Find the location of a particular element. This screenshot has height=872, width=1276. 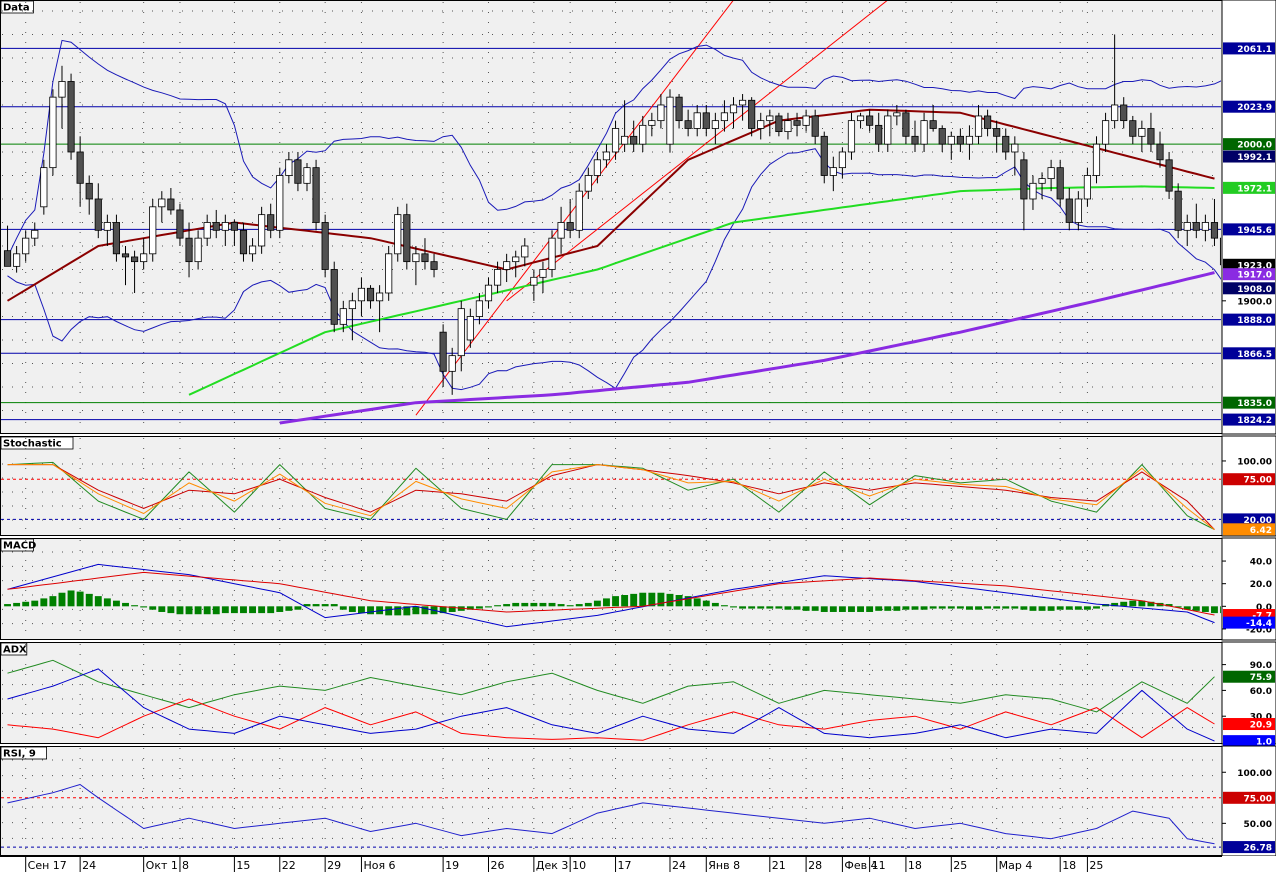

panel-3: ADX 90.0 60.0 30.0 75.9 20.9 1.0 is located at coordinates (638, 694).